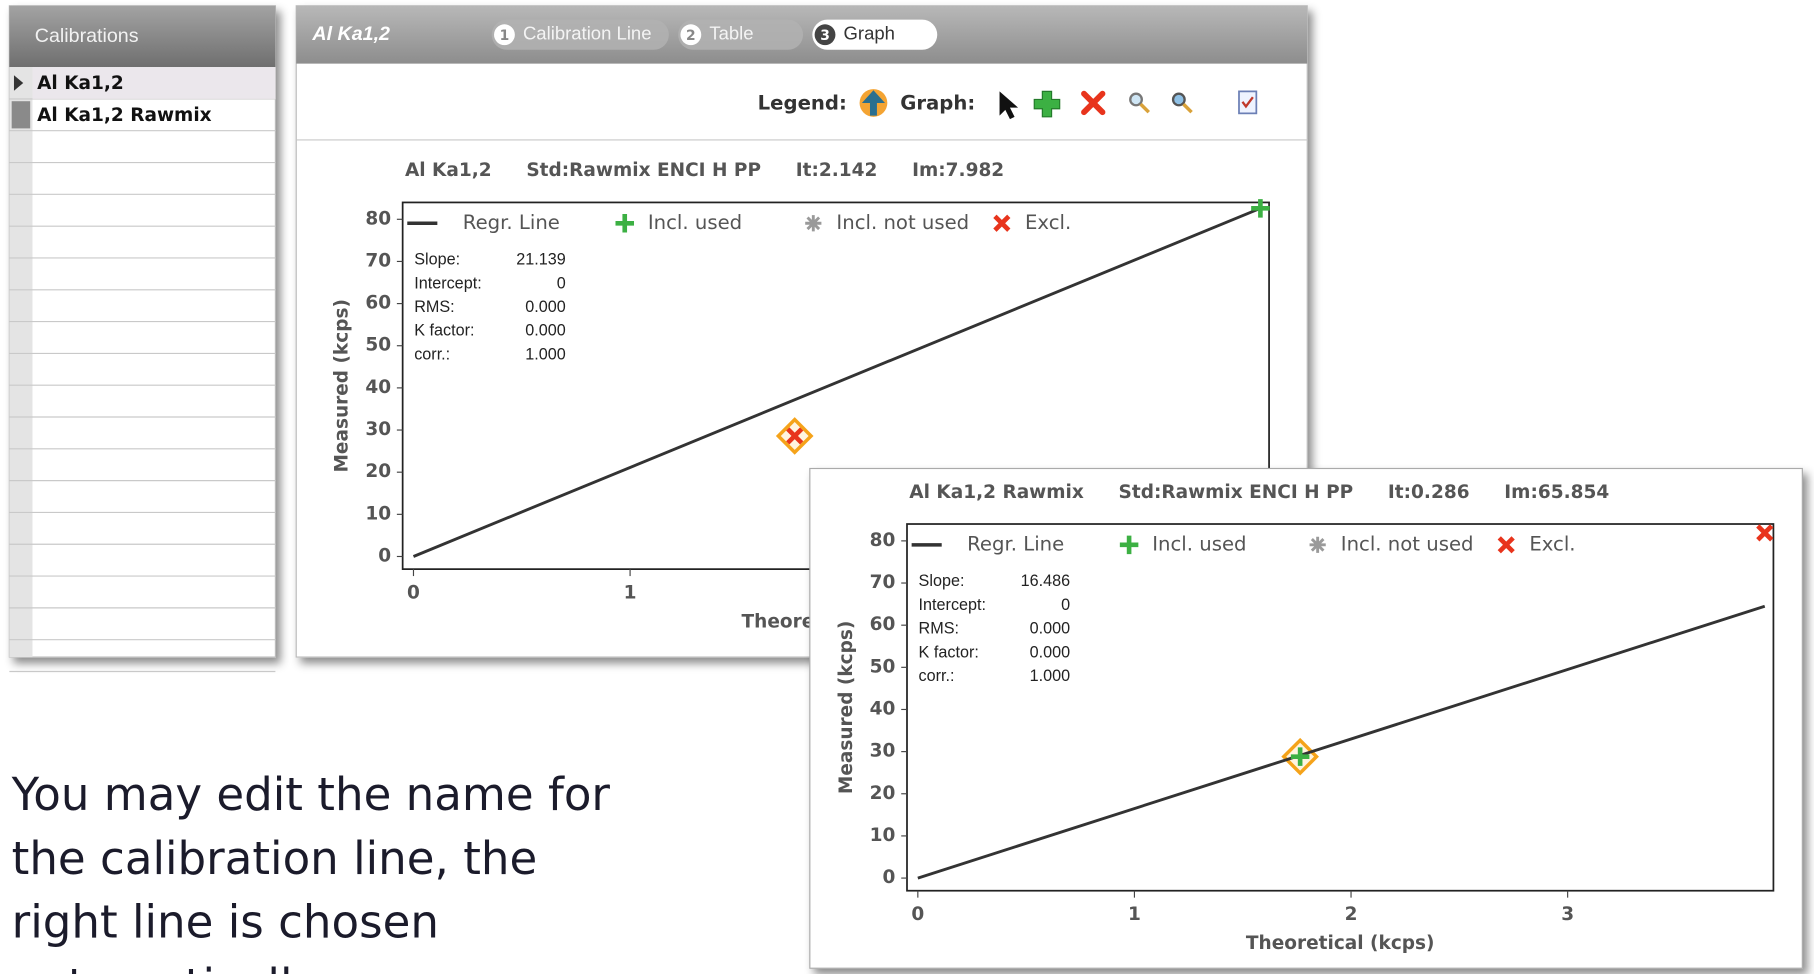  I want to click on report-tool, so click(1248, 102).